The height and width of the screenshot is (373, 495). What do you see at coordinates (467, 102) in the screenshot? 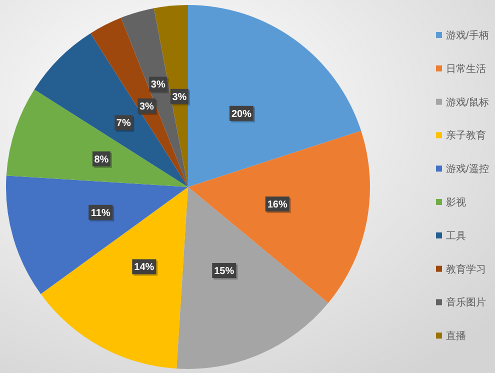
I see `legend-label: 游戏/鼠标` at bounding box center [467, 102].